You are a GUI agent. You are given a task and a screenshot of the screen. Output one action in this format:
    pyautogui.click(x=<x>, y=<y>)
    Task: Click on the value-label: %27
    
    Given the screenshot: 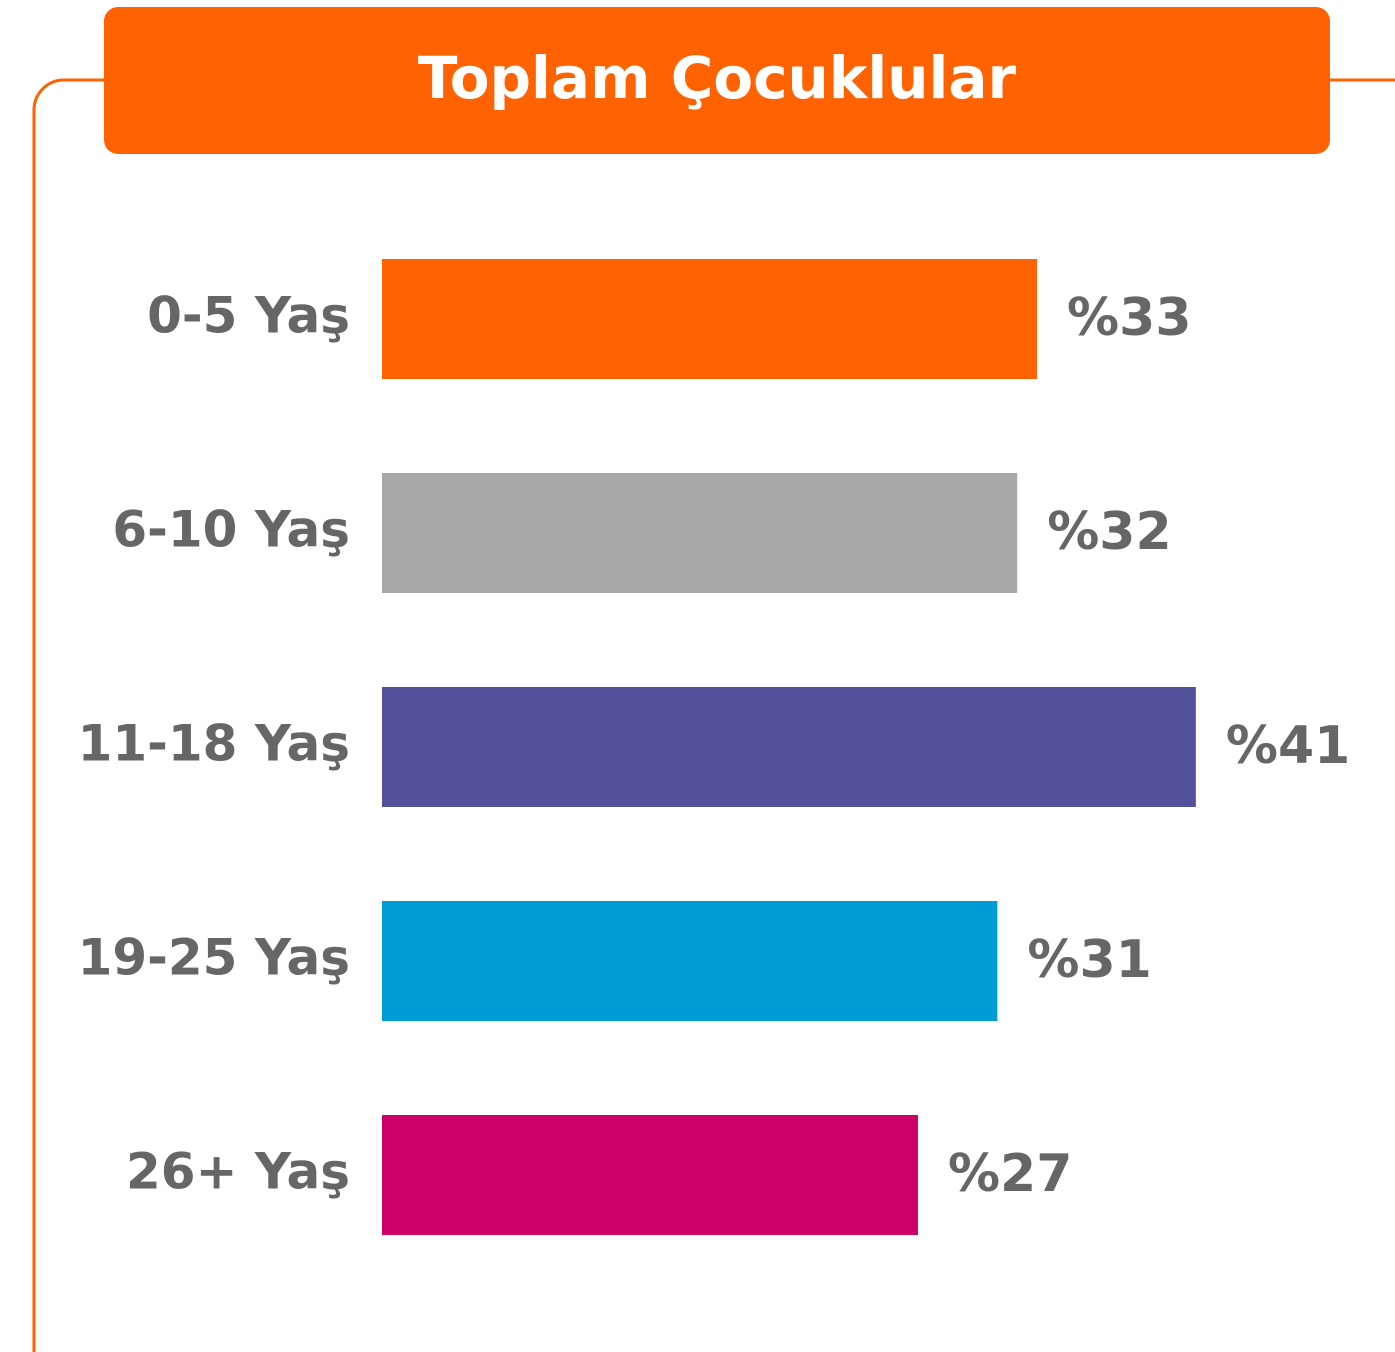 What is the action you would take?
    pyautogui.click(x=1010, y=1174)
    